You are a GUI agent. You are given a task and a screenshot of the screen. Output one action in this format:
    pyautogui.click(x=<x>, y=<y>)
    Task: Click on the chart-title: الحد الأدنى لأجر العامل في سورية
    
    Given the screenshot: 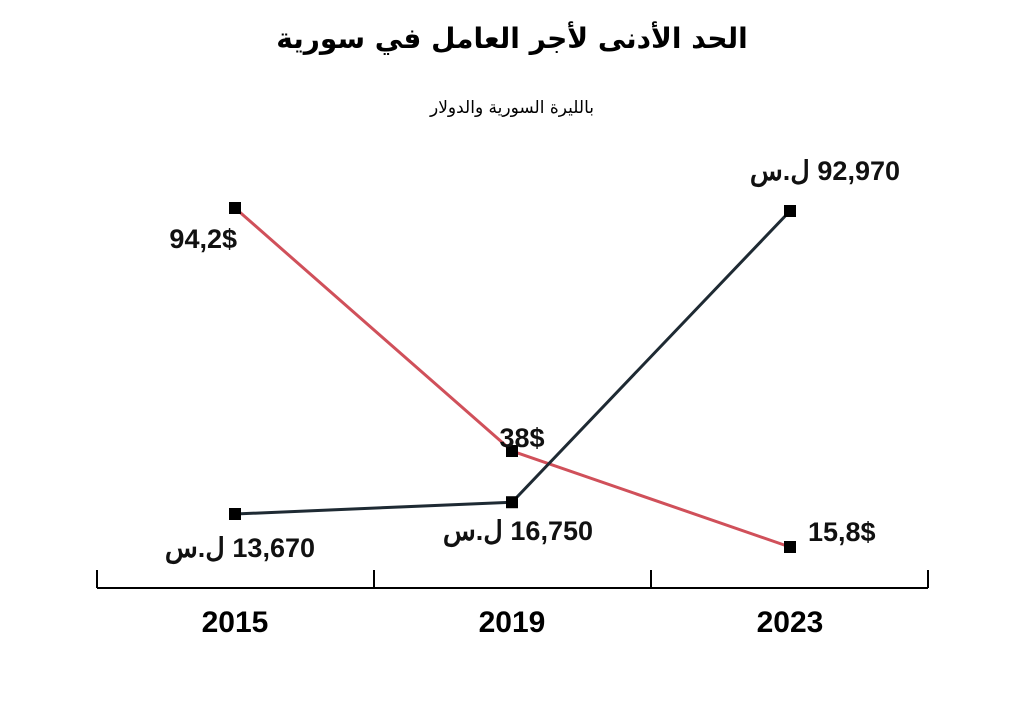 What is the action you would take?
    pyautogui.click(x=512, y=38)
    